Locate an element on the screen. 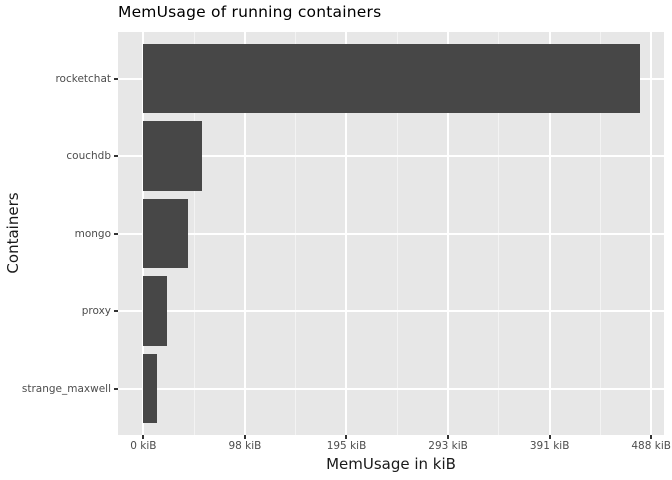 The width and height of the screenshot is (672, 480). y-tick-label-rocketchat: rocketchat is located at coordinates (83, 78).